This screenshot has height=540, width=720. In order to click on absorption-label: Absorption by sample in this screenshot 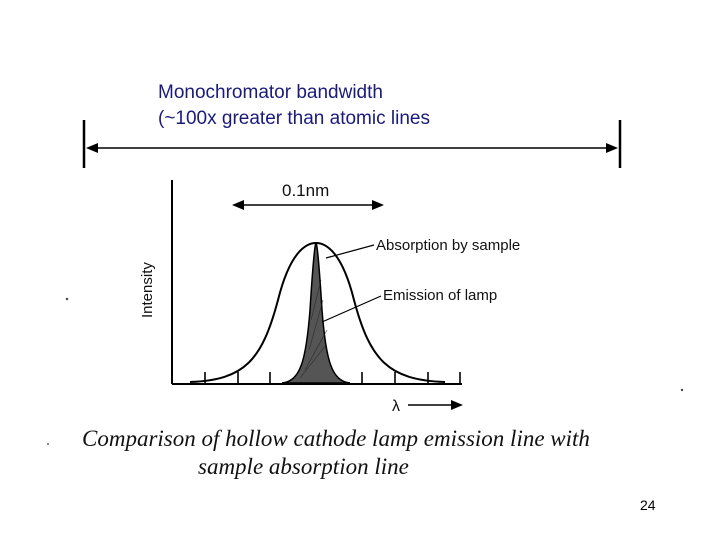, I will do `click(448, 245)`.